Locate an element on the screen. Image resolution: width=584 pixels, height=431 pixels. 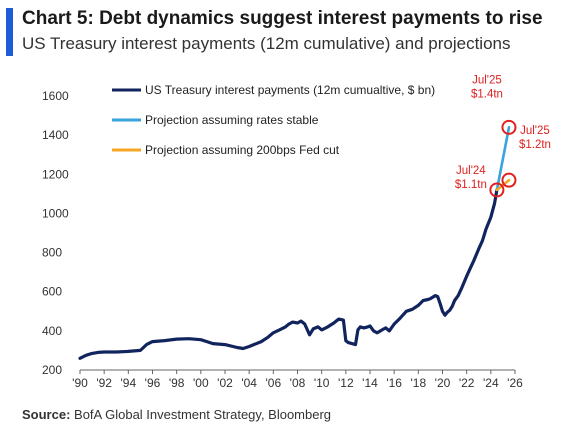
x-tick-label: '06 is located at coordinates (274, 383).